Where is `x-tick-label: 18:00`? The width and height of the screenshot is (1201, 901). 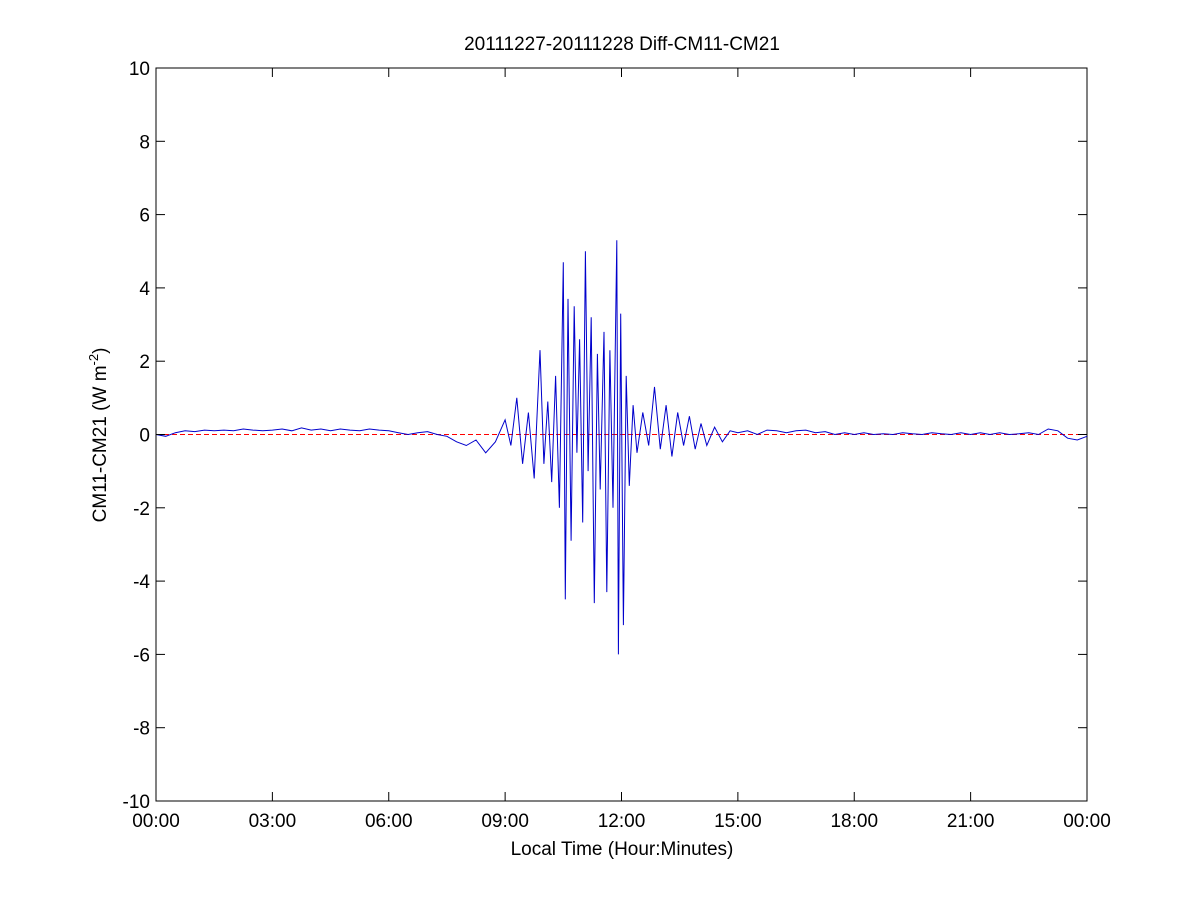
x-tick-label: 18:00 is located at coordinates (854, 821).